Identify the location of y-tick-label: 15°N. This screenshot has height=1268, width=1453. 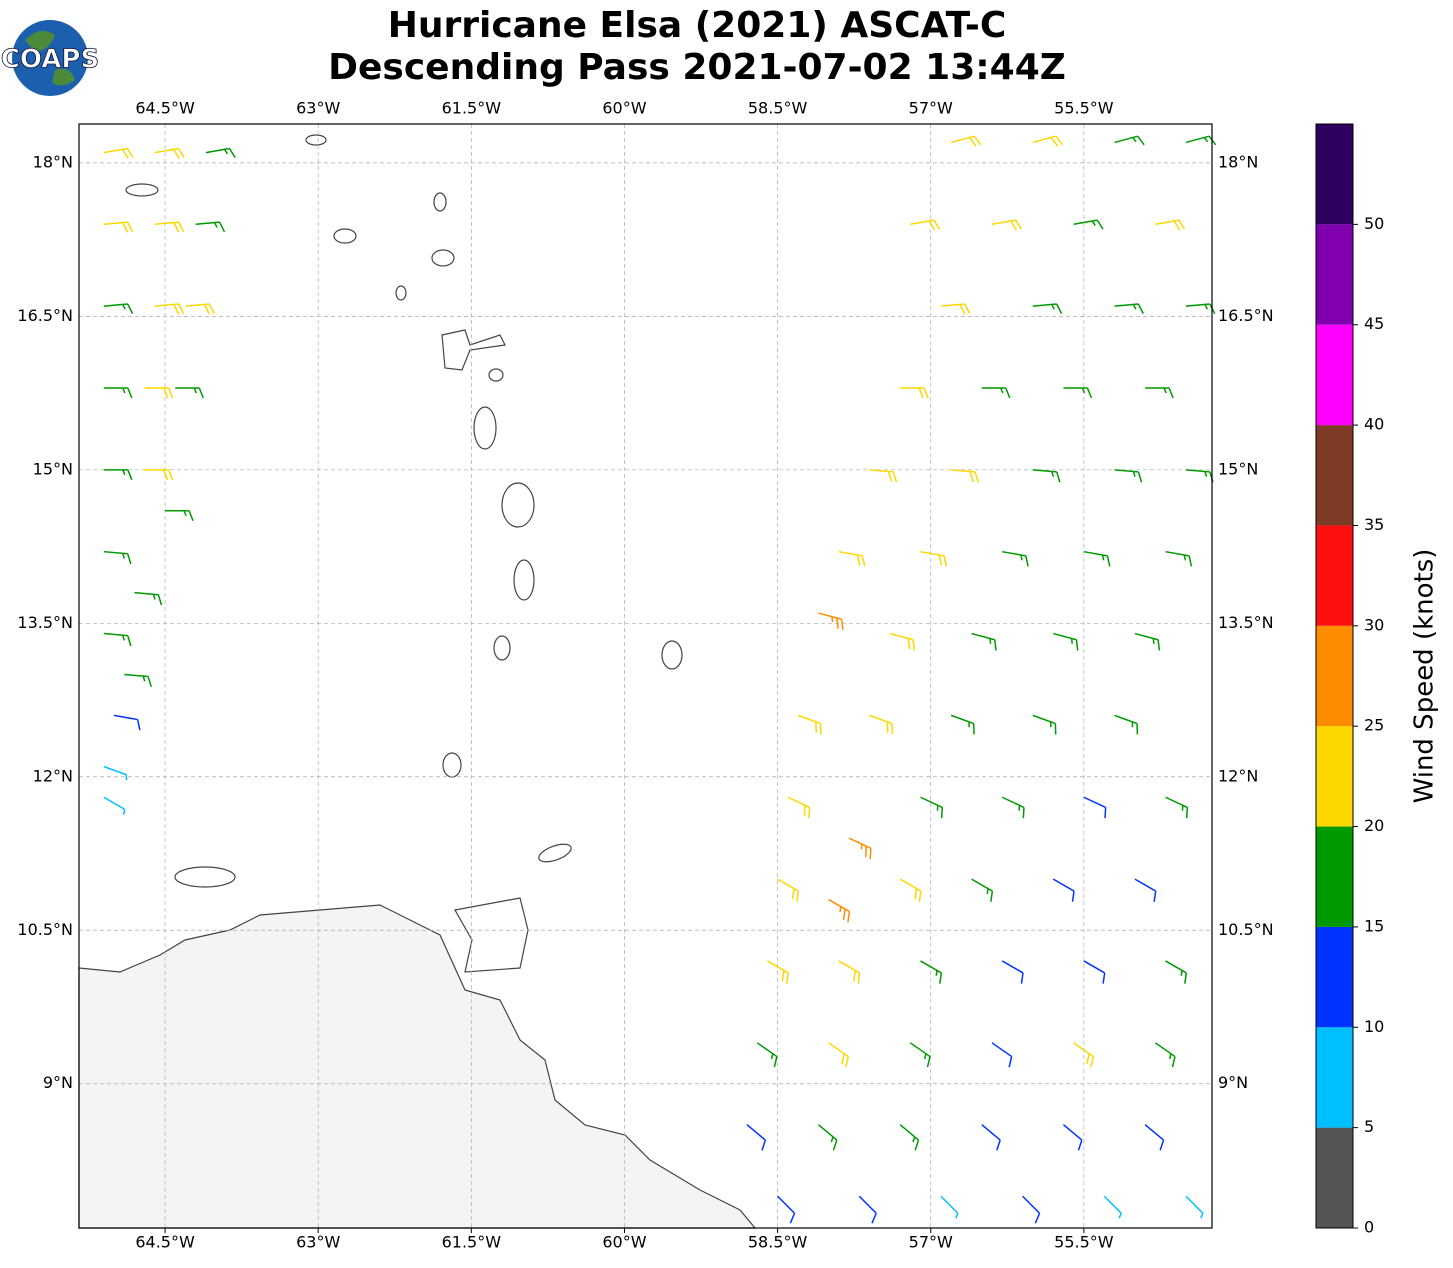
(53, 468).